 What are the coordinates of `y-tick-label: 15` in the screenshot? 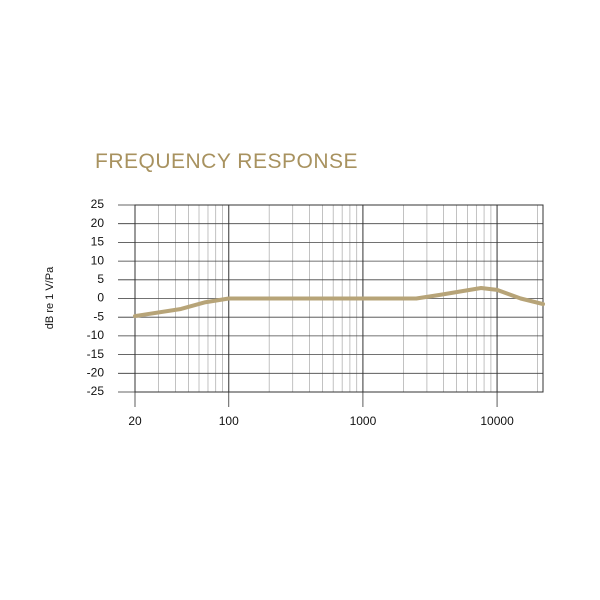 It's located at (98, 242).